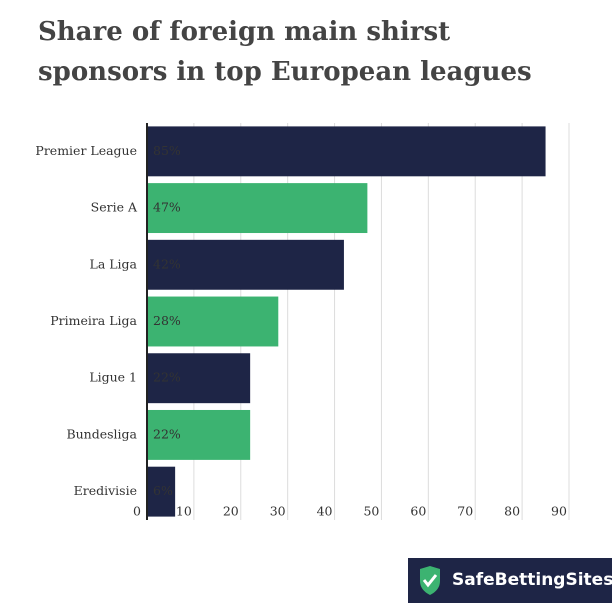 This screenshot has width=612, height=603. Describe the element at coordinates (167, 150) in the screenshot. I see `value-label: 85%` at that location.